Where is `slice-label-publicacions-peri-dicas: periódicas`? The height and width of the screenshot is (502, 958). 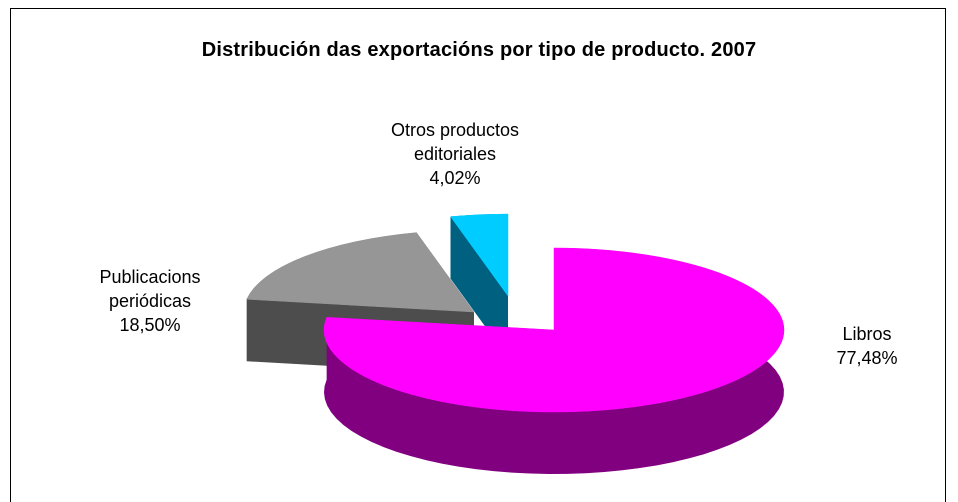 slice-label-publicacions-peri-dicas: periódicas is located at coordinates (150, 301).